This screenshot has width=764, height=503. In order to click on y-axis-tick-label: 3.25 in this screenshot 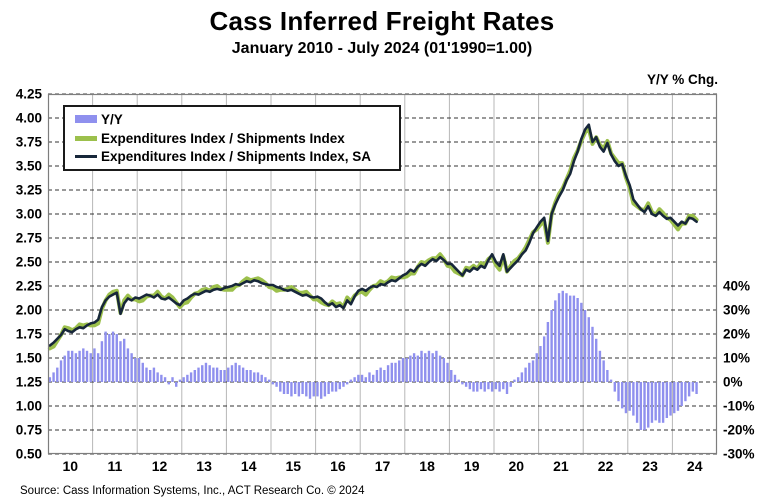, I will do `click(29, 190)`.